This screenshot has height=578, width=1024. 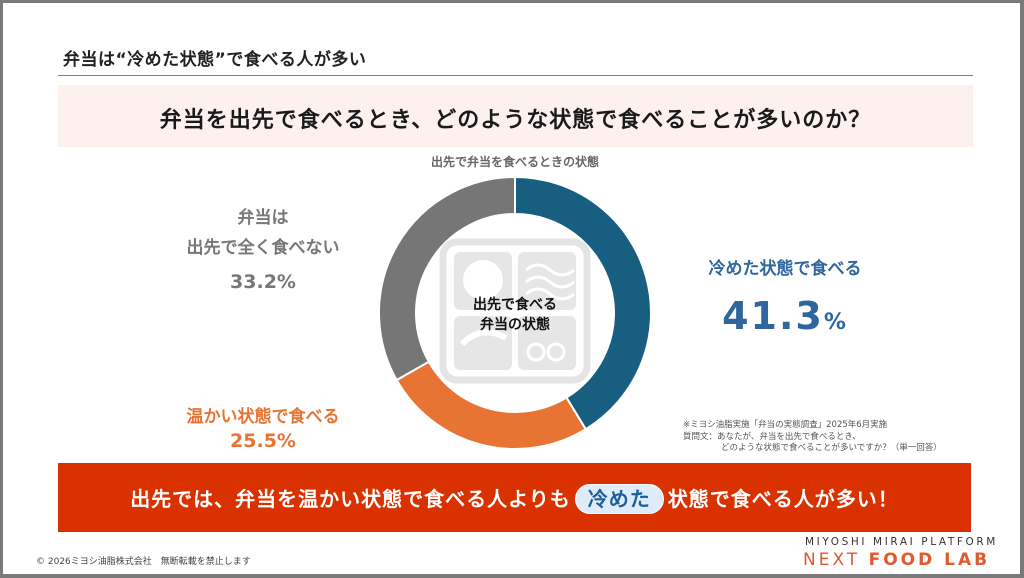 I want to click on center-label-line2: 弁当の状態, so click(x=515, y=325).